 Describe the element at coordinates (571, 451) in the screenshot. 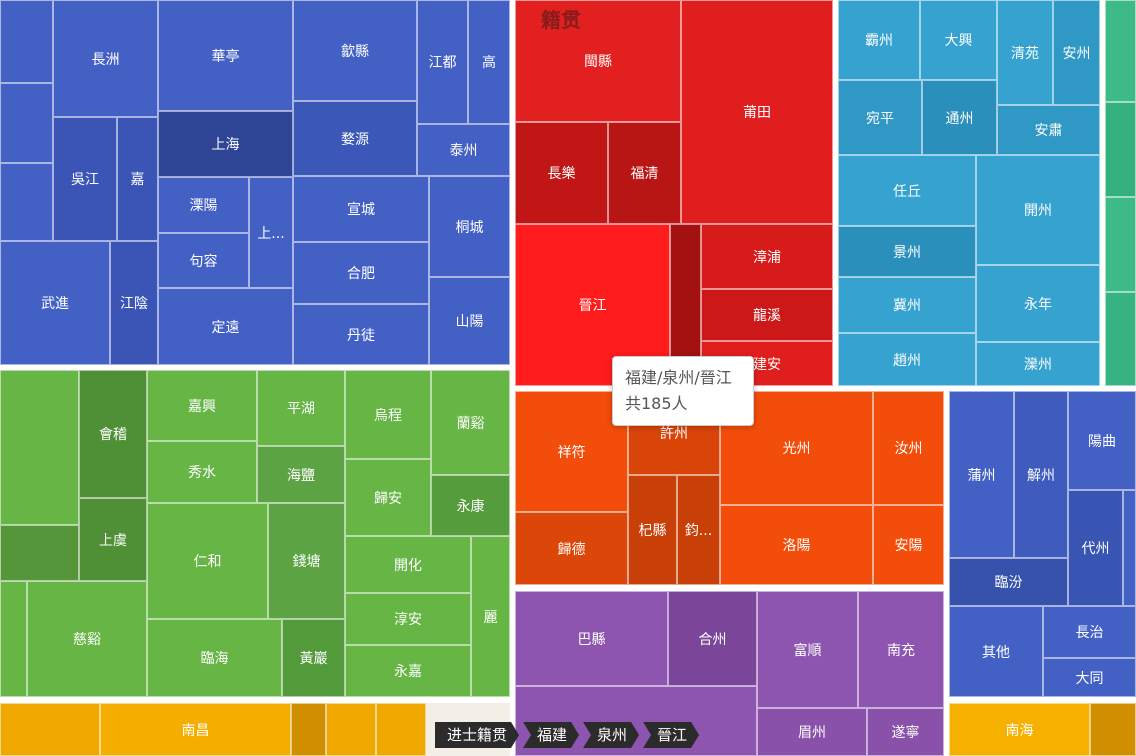

I see `treemap-tile: 祥符` at that location.